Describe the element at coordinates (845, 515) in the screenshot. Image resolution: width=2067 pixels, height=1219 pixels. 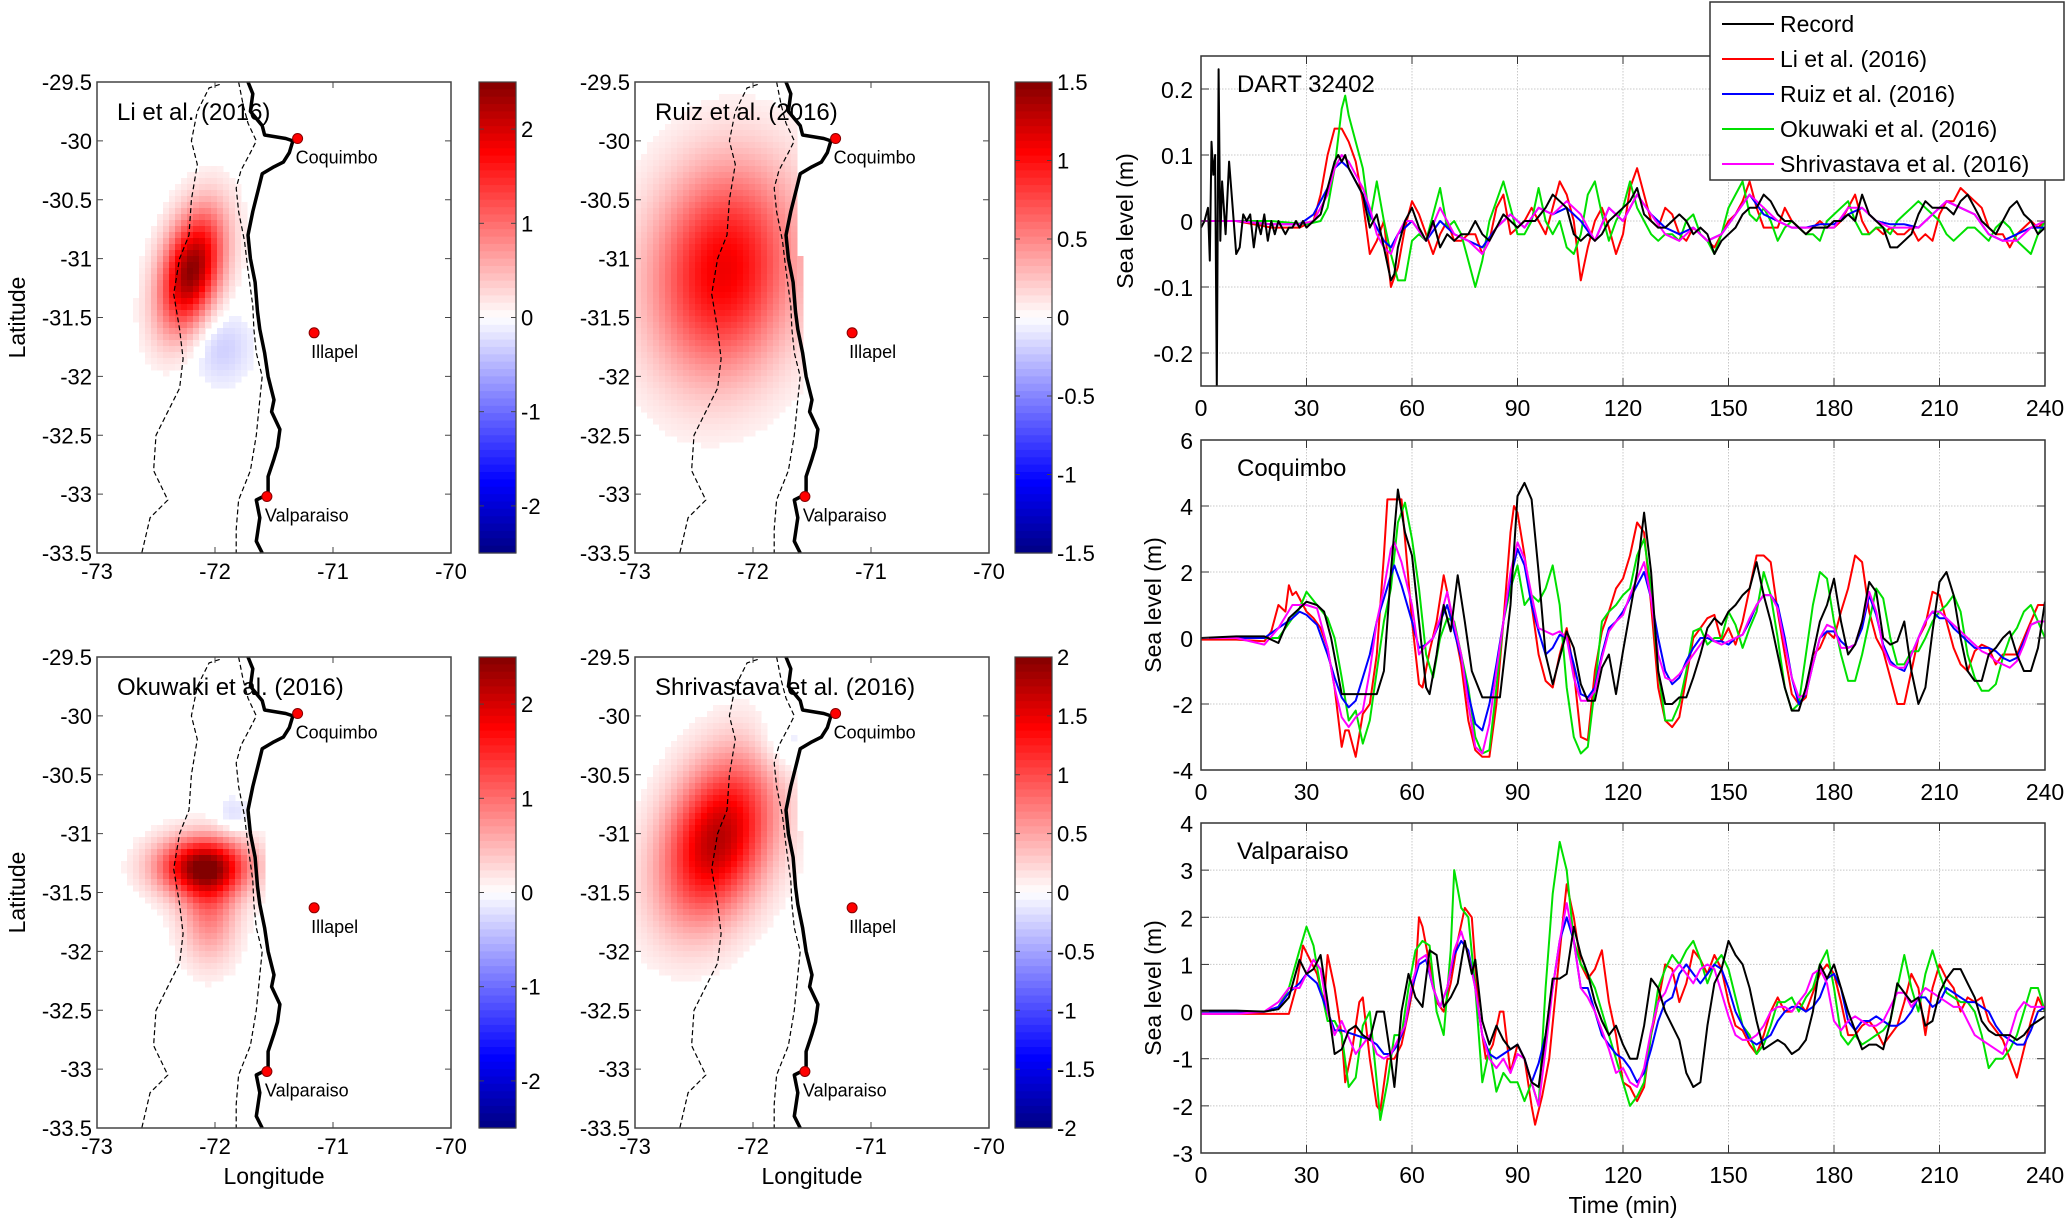
I see `city-label-valparaiso: Valparaiso` at that location.